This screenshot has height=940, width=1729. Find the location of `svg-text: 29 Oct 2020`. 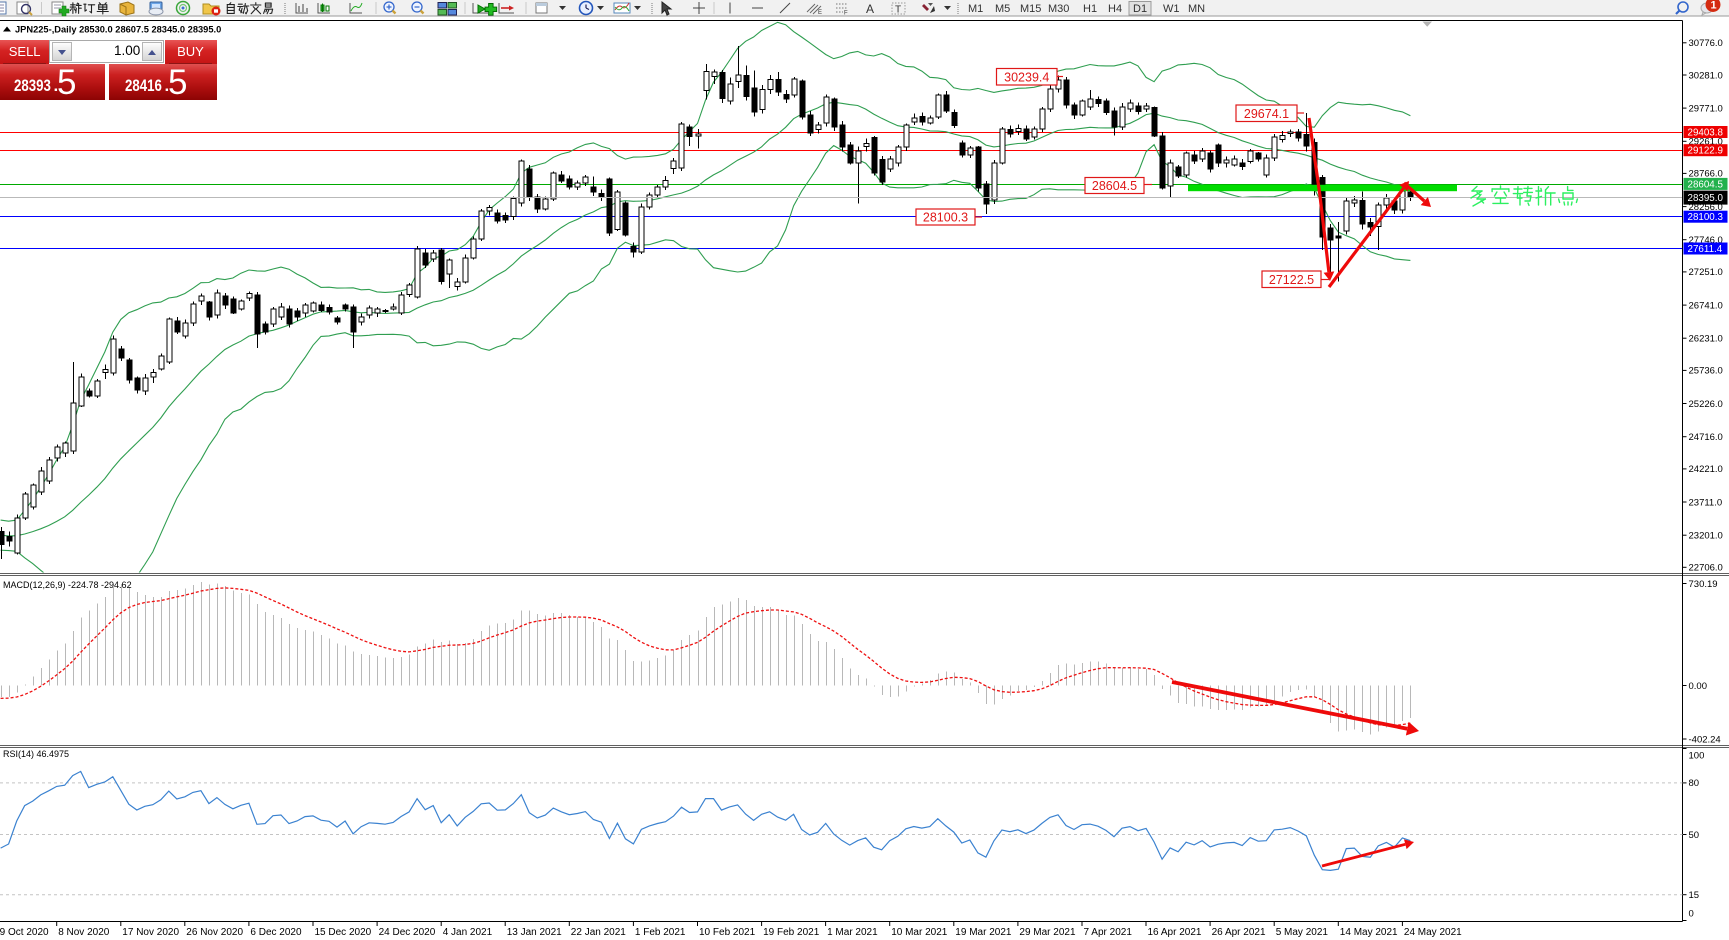

svg-text: 29 Oct 2020 is located at coordinates (24, 932).